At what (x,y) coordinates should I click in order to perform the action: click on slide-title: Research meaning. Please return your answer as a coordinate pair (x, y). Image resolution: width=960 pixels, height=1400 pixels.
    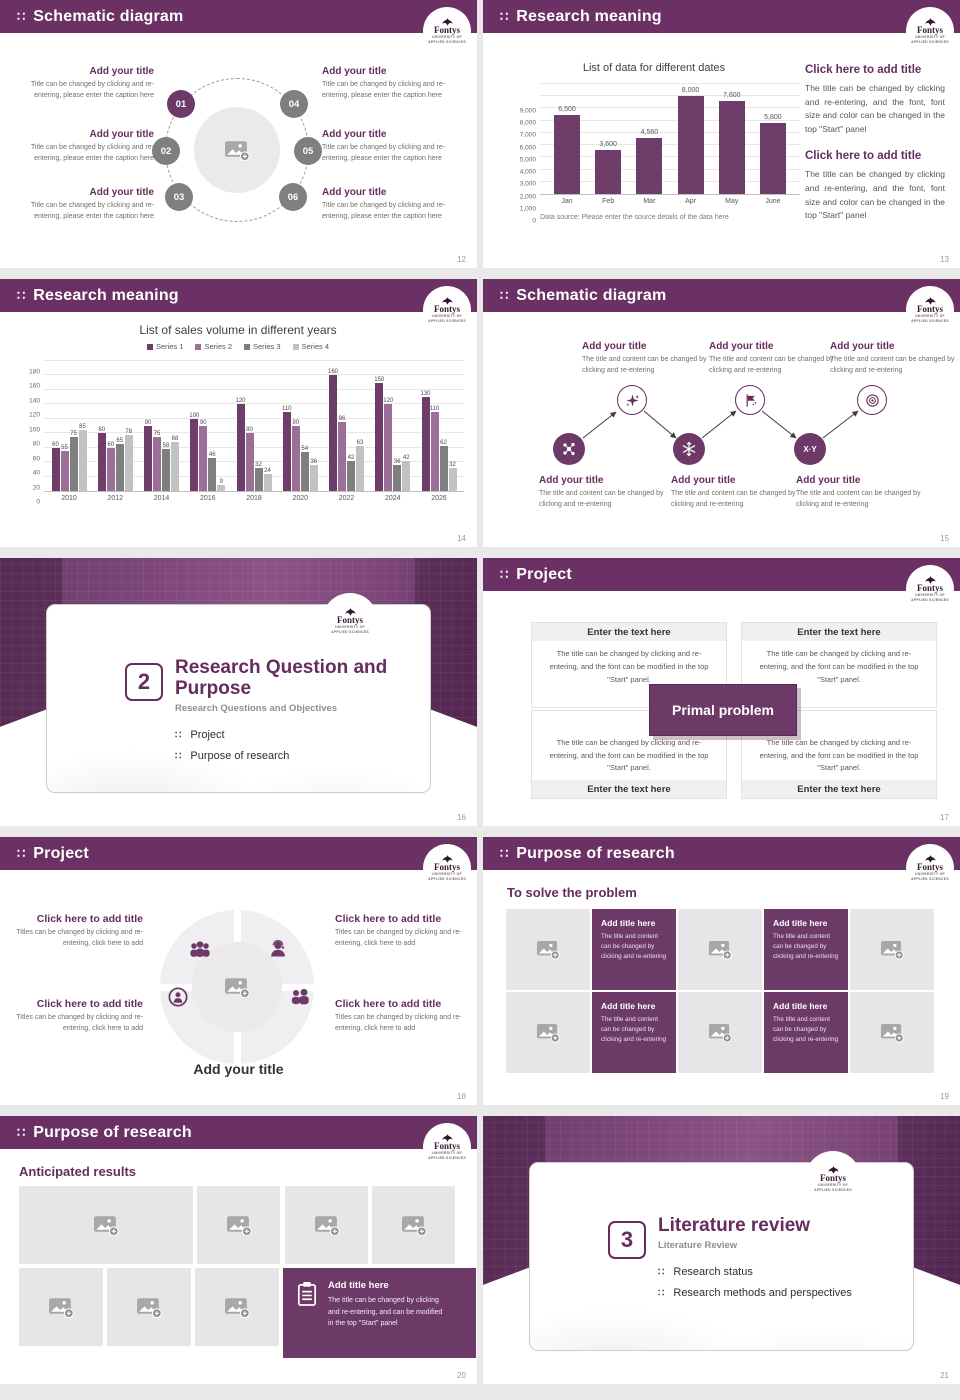
    Looking at the image, I should click on (106, 295).